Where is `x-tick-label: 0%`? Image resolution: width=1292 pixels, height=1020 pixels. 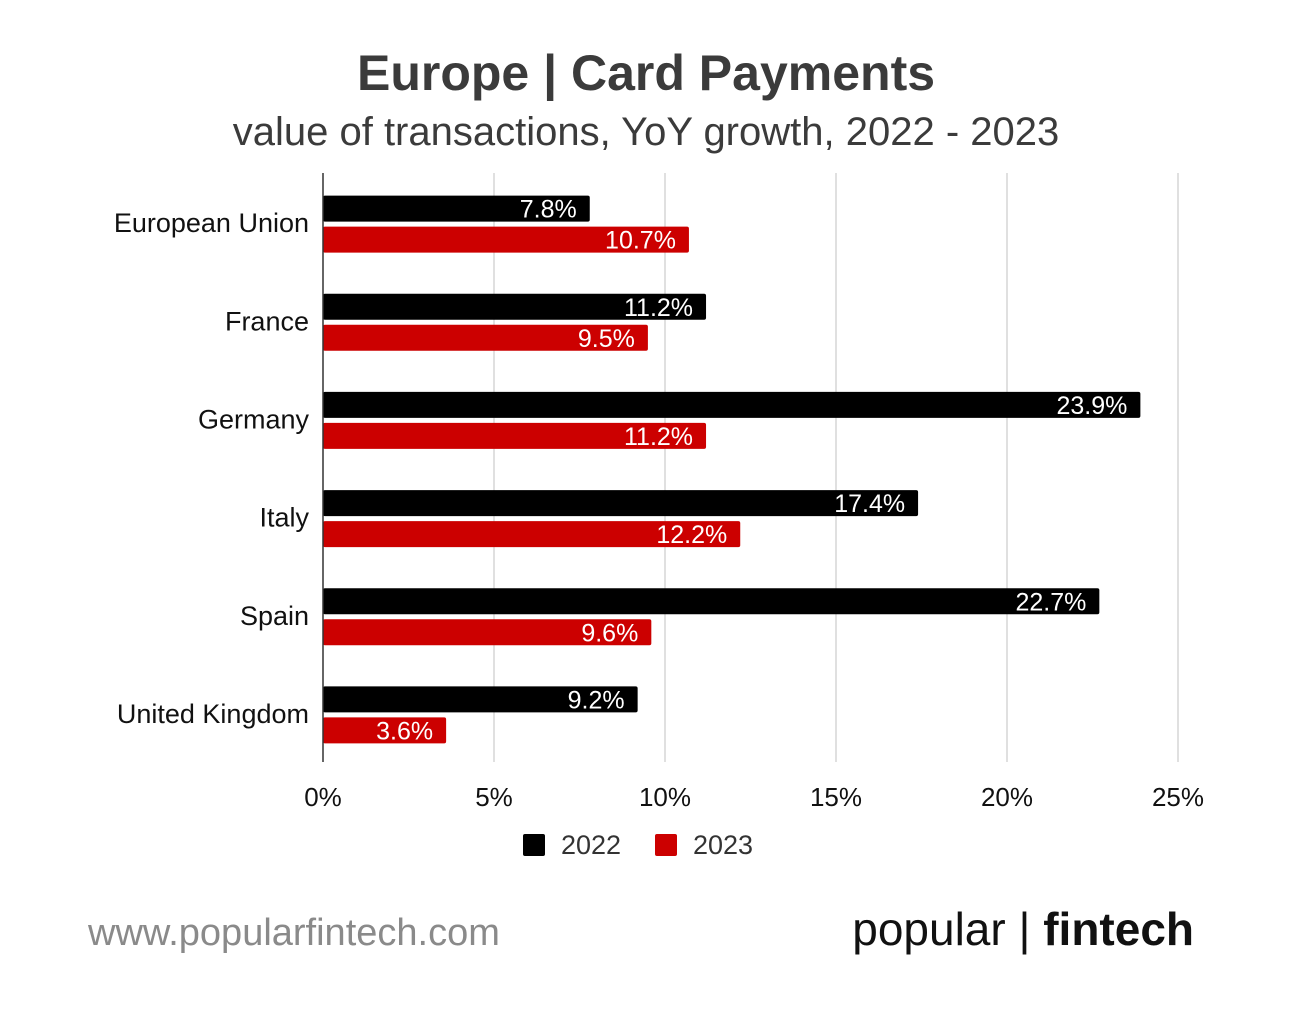
x-tick-label: 0% is located at coordinates (323, 797).